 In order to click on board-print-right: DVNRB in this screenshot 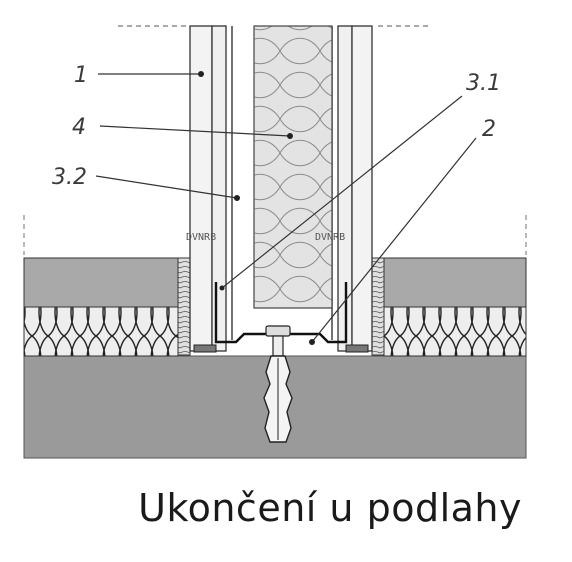, I will do `click(330, 237)`.